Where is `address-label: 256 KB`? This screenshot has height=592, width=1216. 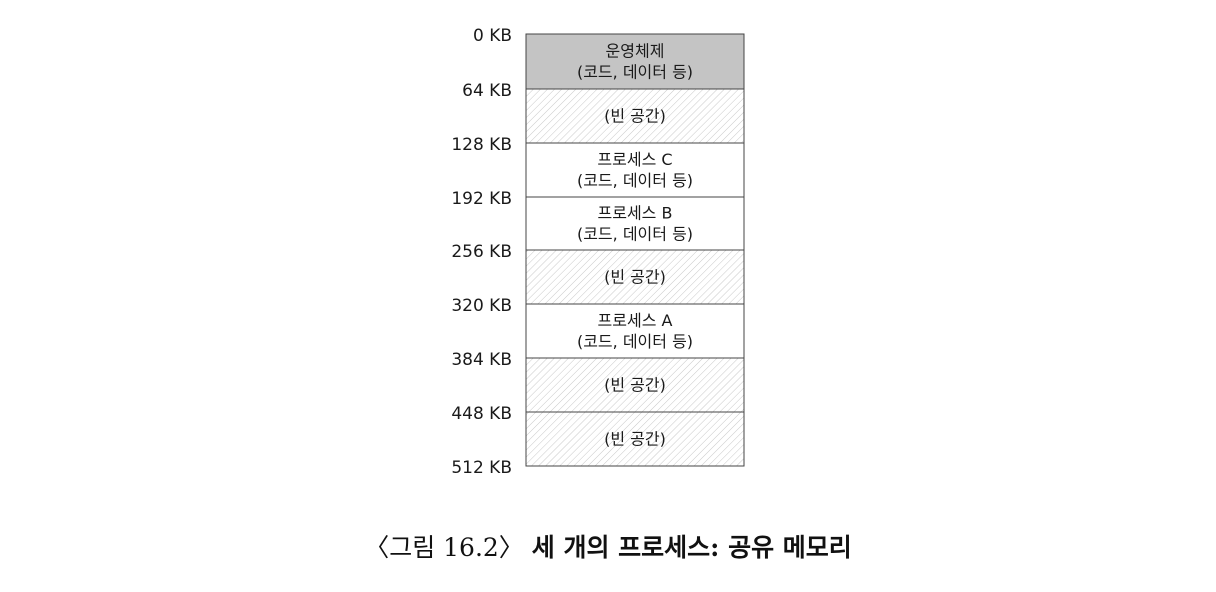
address-label: 256 KB is located at coordinates (481, 252).